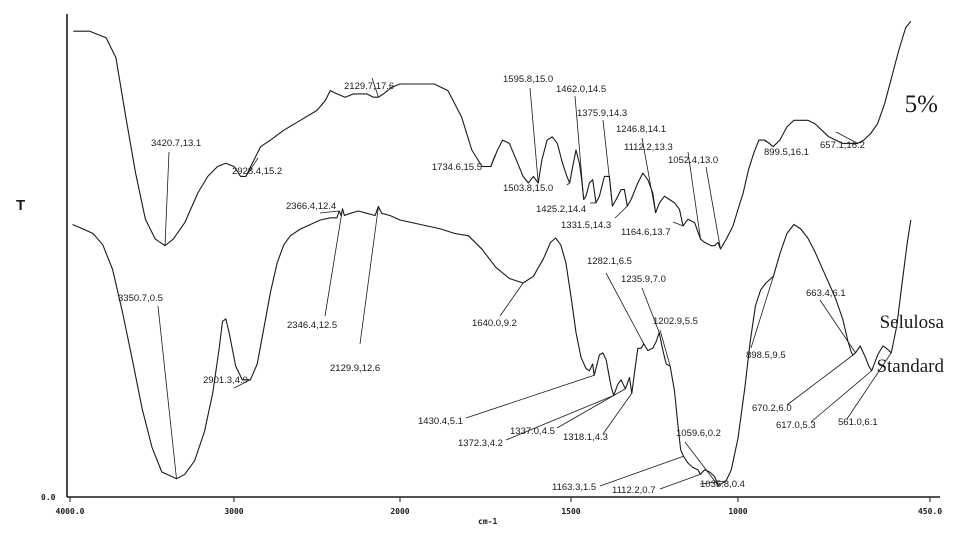 The width and height of the screenshot is (965, 535). I want to click on peak-label: 1246.8,14.1, so click(641, 129).